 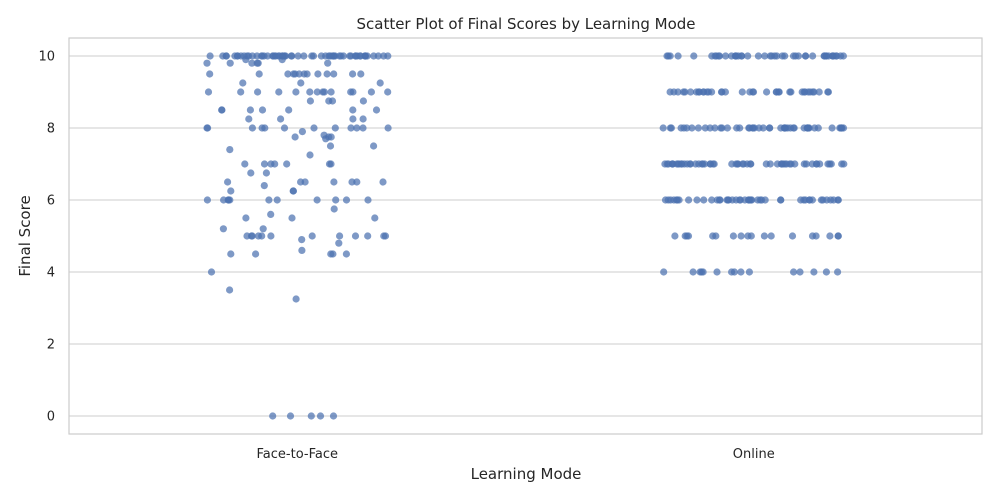 I want to click on y-tick-label: 8, so click(x=51, y=129).